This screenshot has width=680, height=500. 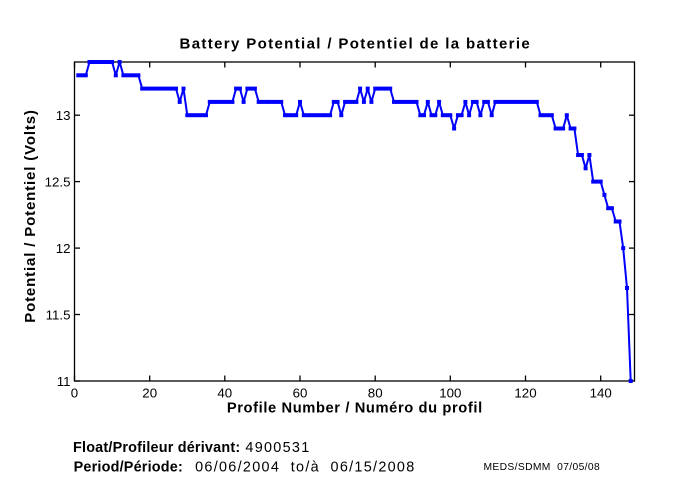 What do you see at coordinates (74, 392) in the screenshot?
I see `svg-text: 0` at bounding box center [74, 392].